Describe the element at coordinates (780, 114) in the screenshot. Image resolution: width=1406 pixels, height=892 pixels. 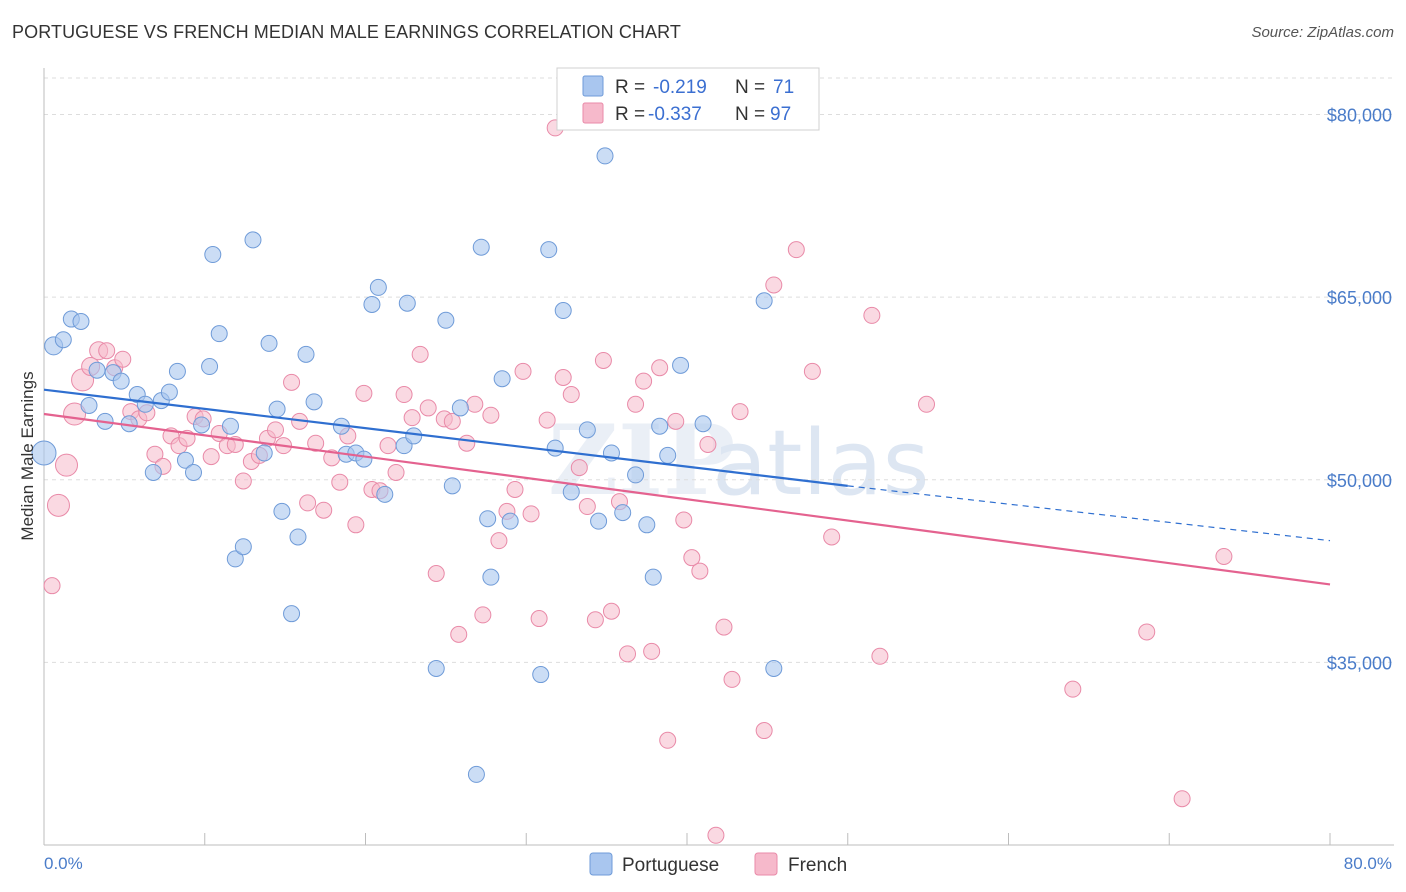
I see `legend-n-value-french: 97` at that location.